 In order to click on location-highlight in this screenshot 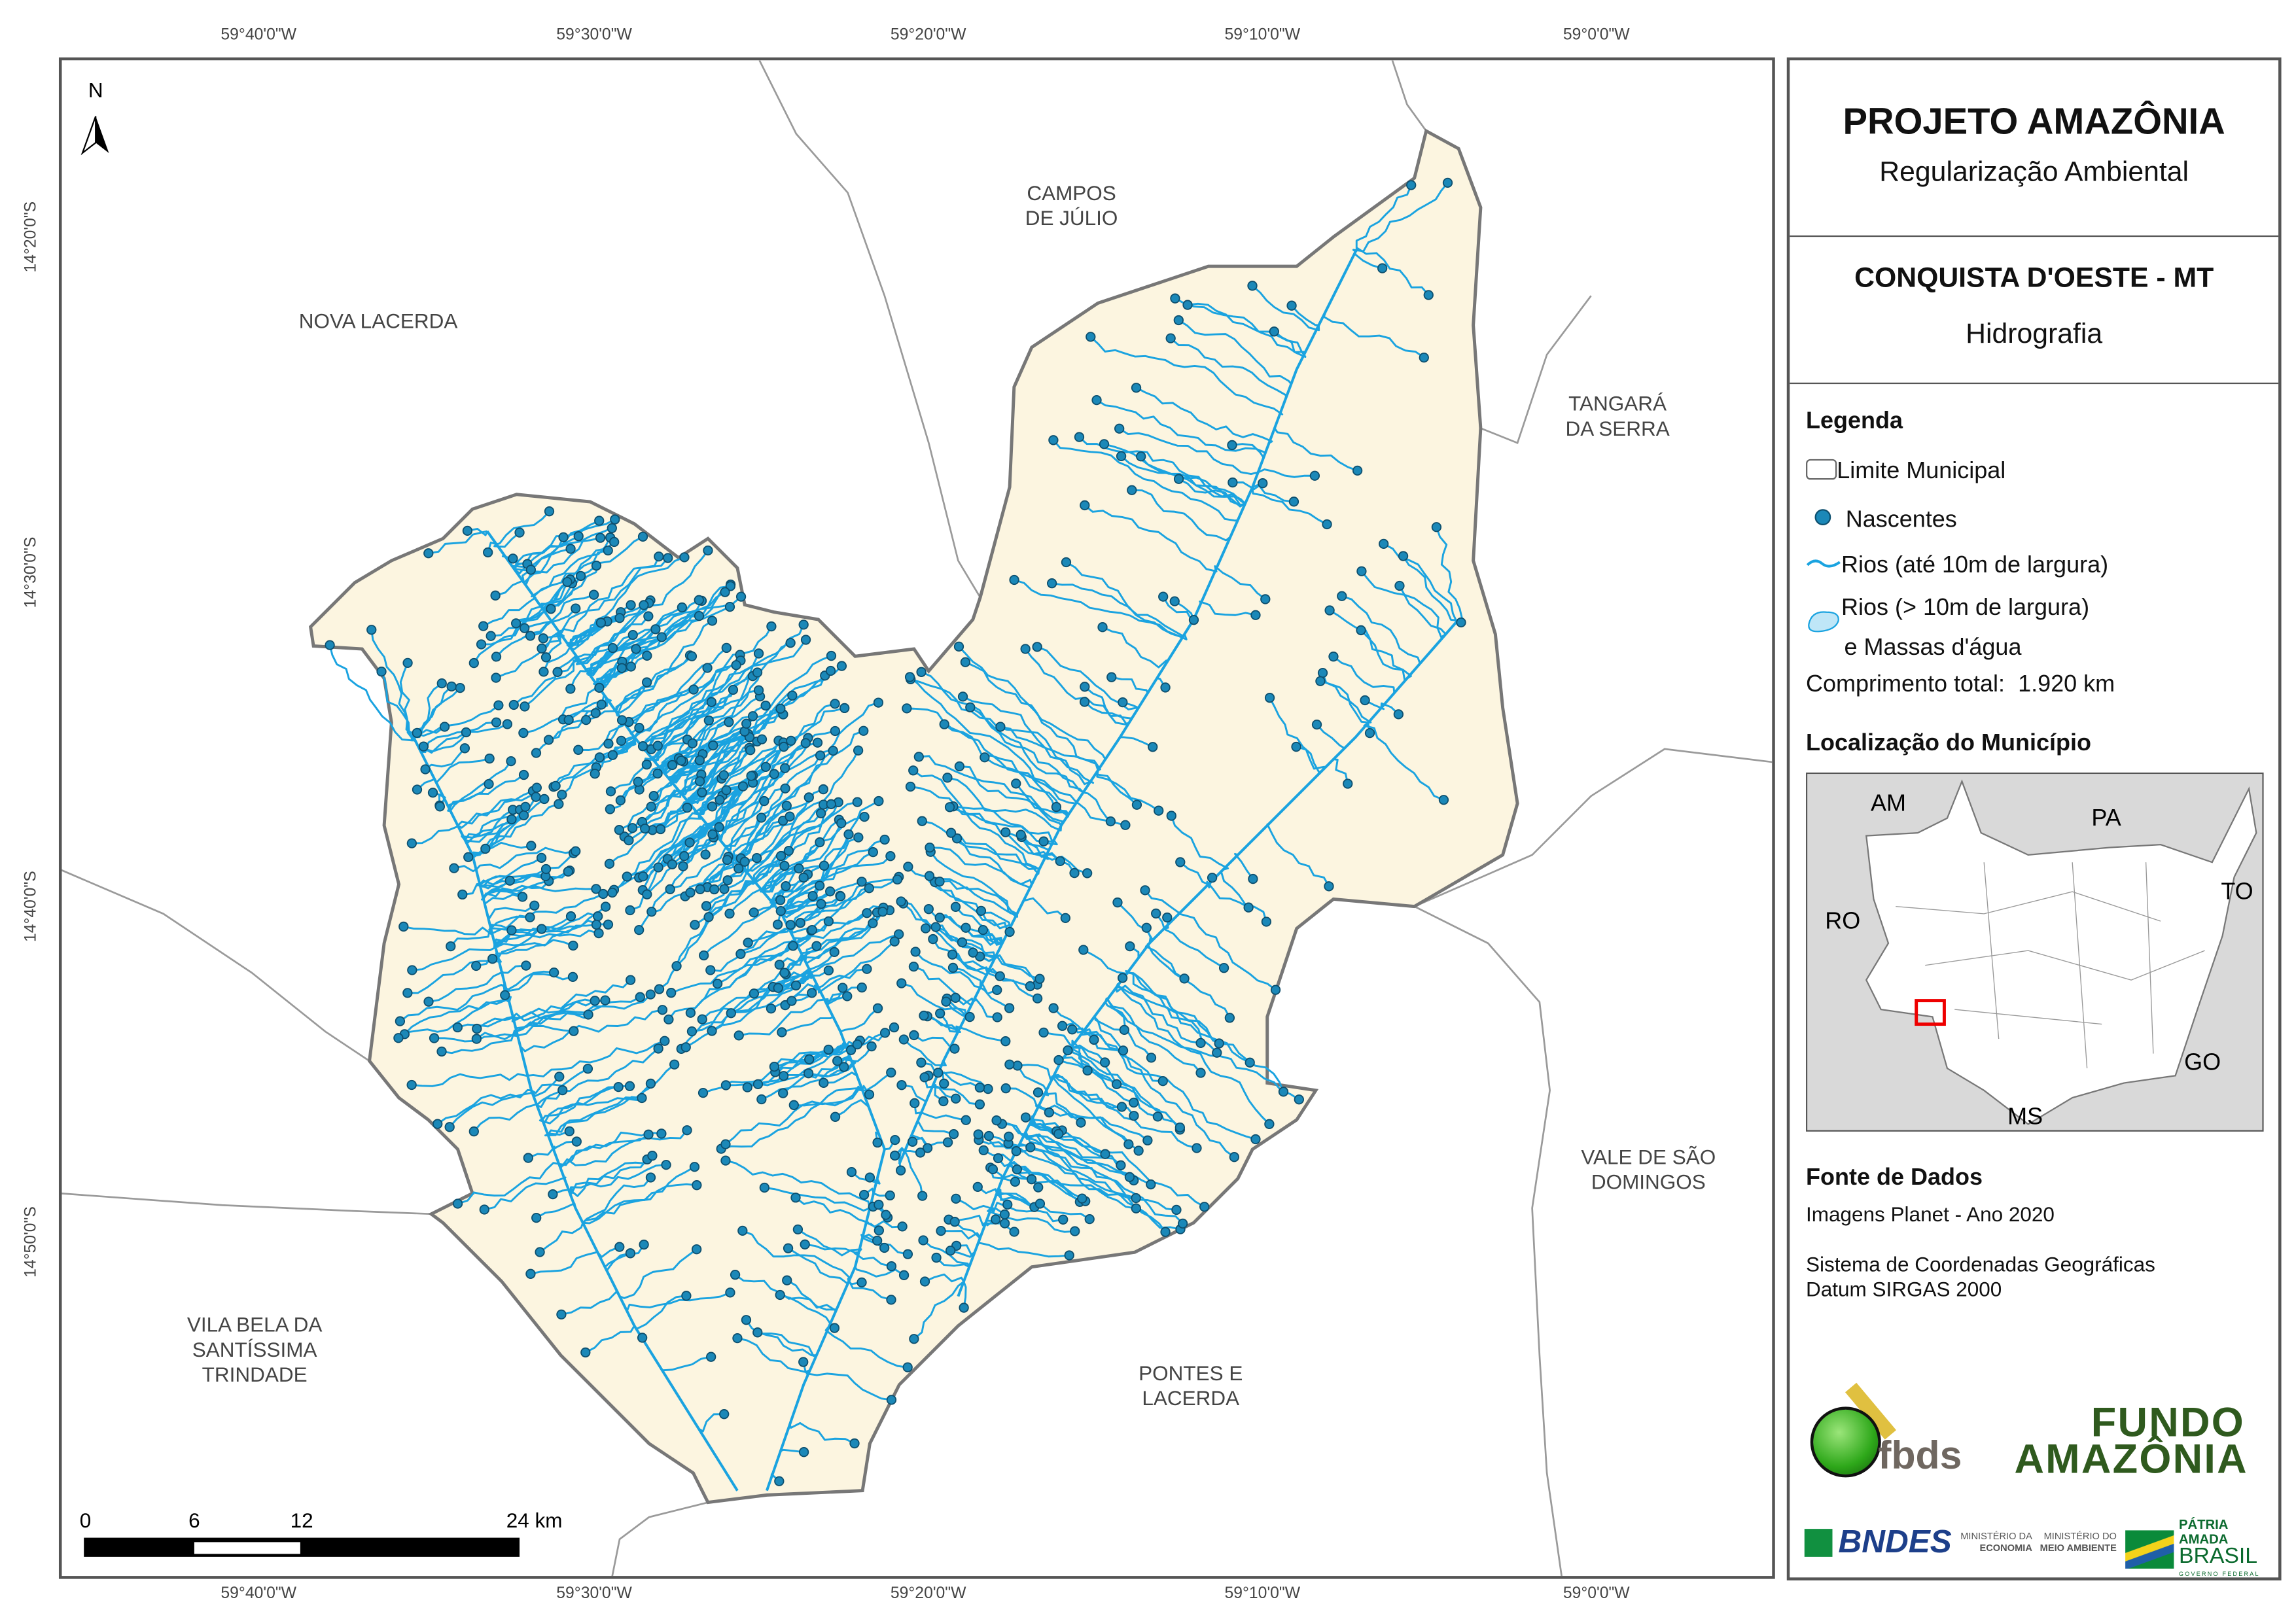, I will do `click(1930, 1013)`.